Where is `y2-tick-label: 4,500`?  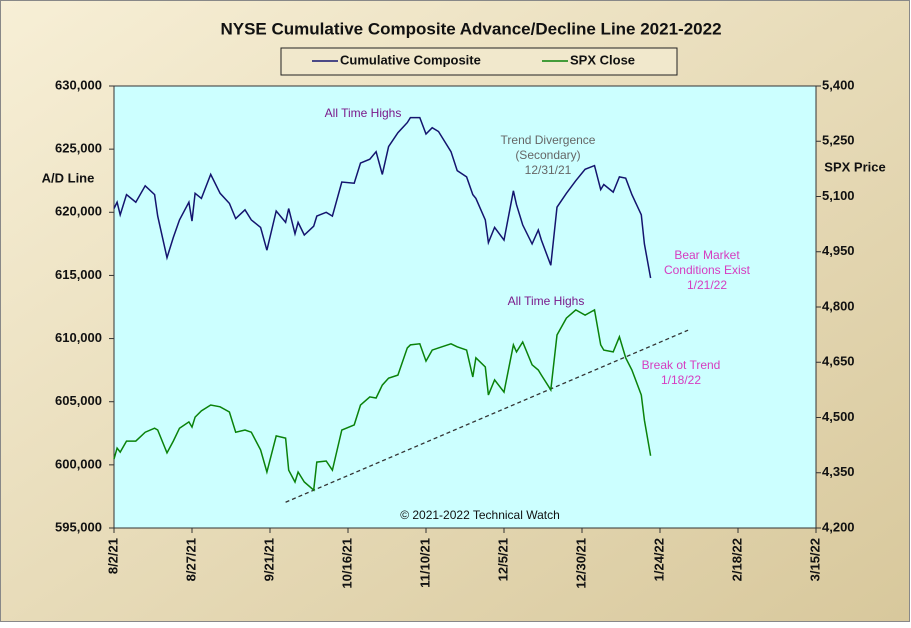 y2-tick-label: 4,500 is located at coordinates (838, 416).